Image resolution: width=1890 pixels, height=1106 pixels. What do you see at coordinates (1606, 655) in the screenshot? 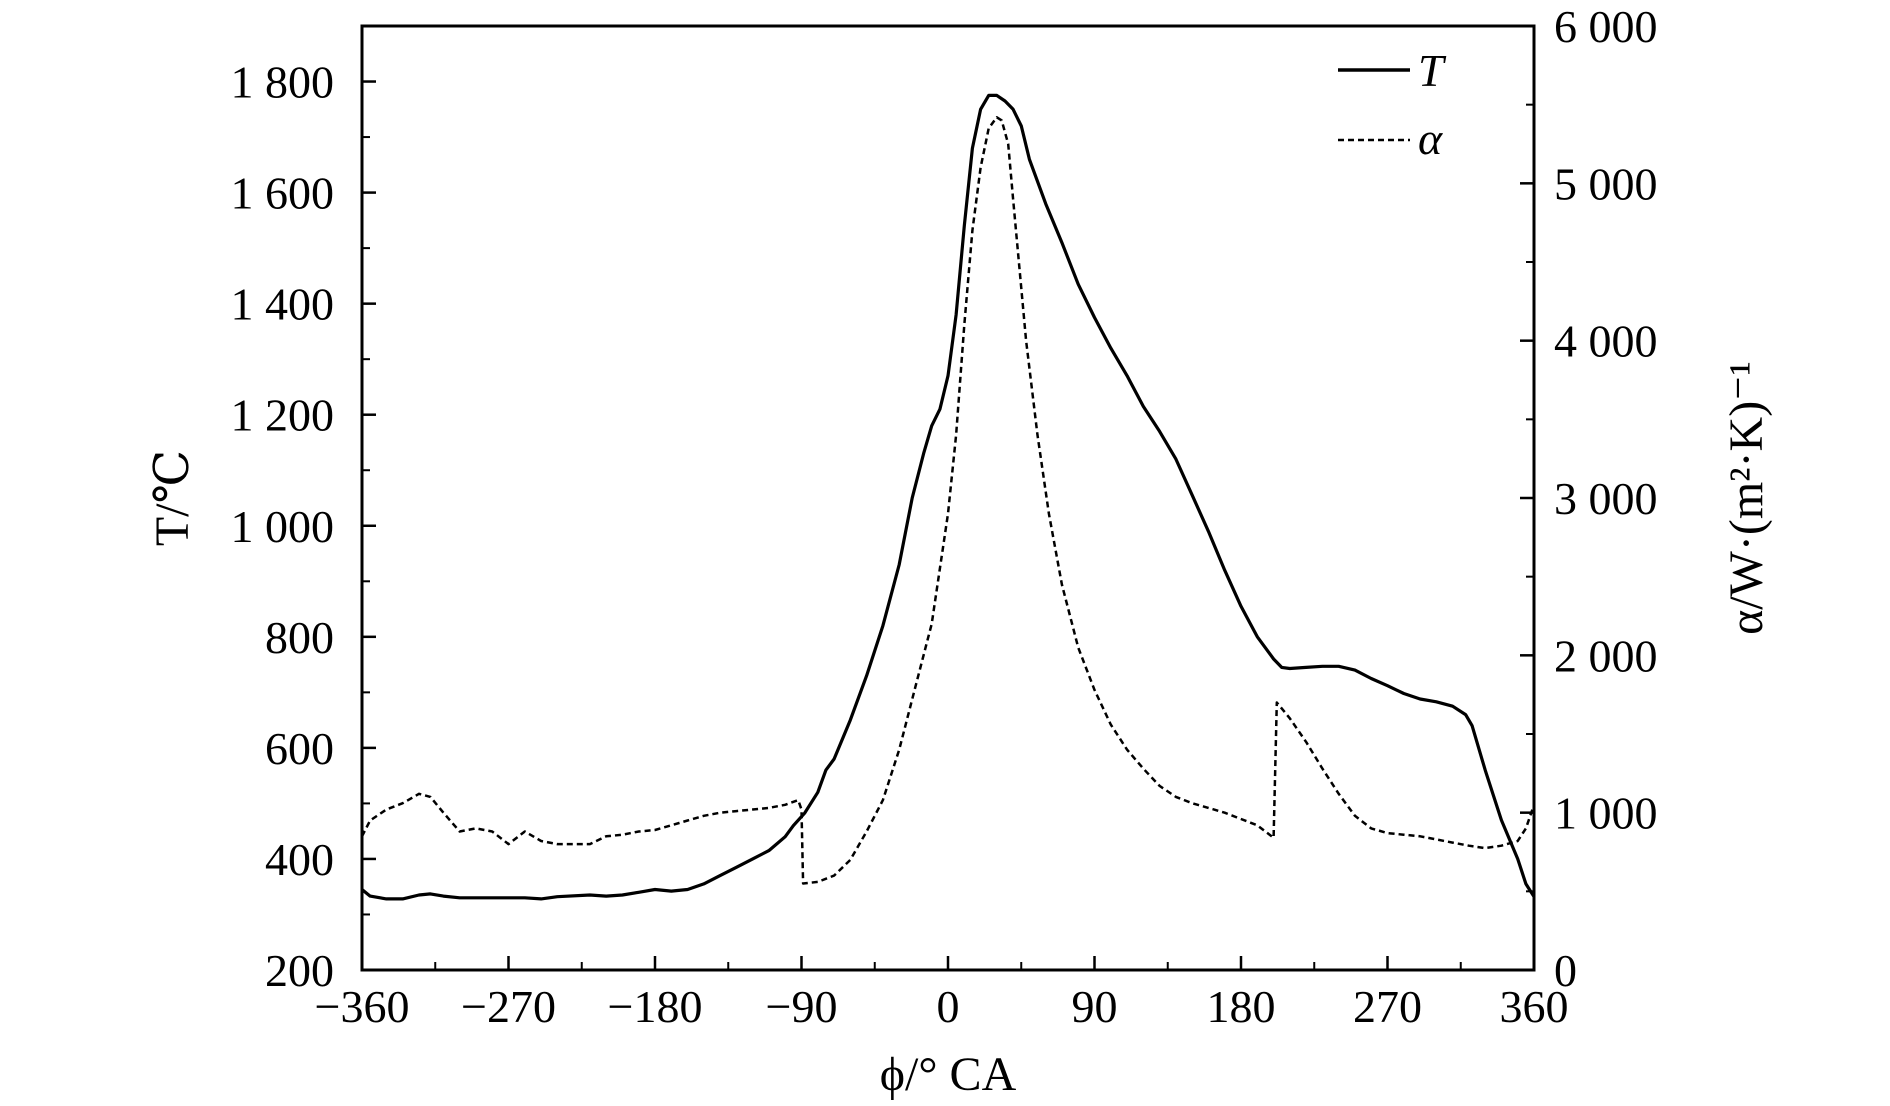
I see `y-right-tick-label: 2 000` at bounding box center [1606, 655].